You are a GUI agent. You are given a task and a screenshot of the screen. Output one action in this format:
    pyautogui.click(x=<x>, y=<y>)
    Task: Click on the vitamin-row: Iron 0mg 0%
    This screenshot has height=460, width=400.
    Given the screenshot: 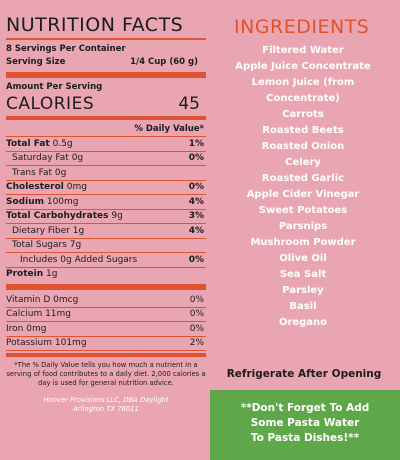 What is the action you would take?
    pyautogui.click(x=106, y=329)
    